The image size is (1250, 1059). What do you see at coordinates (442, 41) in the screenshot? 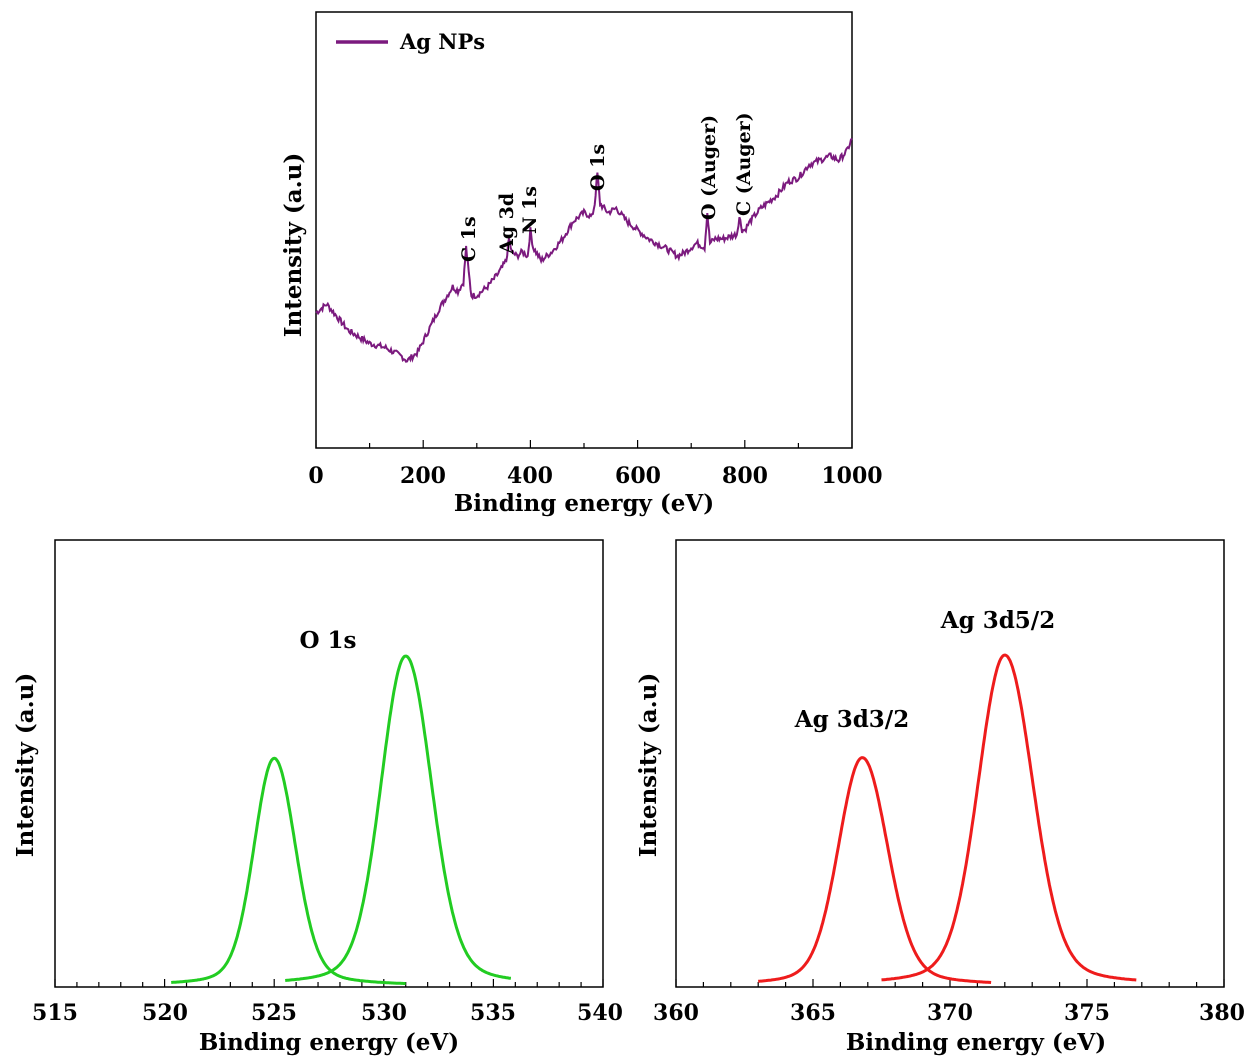
I see `legend-label-ag-nps: Ag NPs` at bounding box center [442, 41].